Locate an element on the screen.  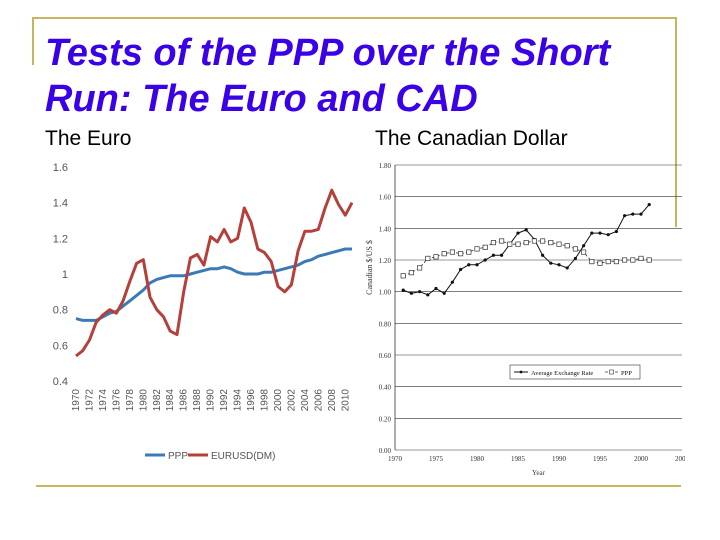
y-tick-label: 0.60 is located at coordinates (385, 356).